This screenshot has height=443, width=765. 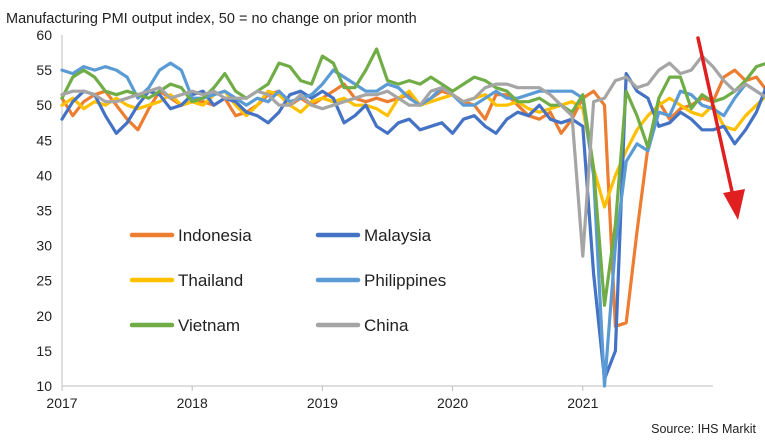 What do you see at coordinates (379, 398) in the screenshot?
I see `x-axis: 2017 2018 2019 2020 2021` at bounding box center [379, 398].